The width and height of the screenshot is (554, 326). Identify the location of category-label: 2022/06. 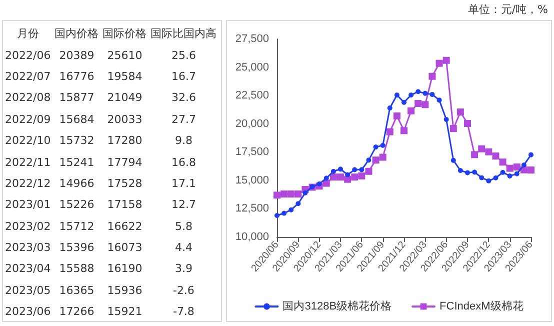
(28, 56).